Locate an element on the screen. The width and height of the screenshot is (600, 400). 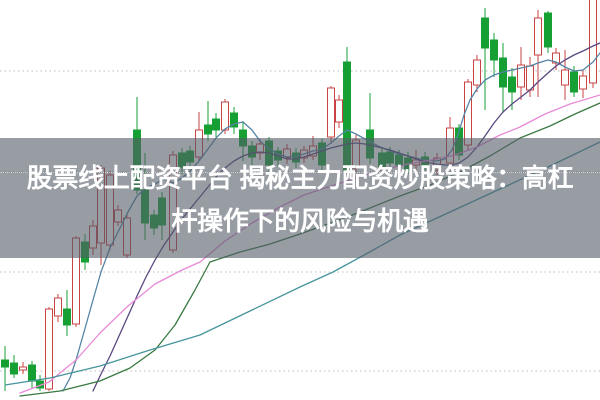
gridline-echo is located at coordinates (300, 172).